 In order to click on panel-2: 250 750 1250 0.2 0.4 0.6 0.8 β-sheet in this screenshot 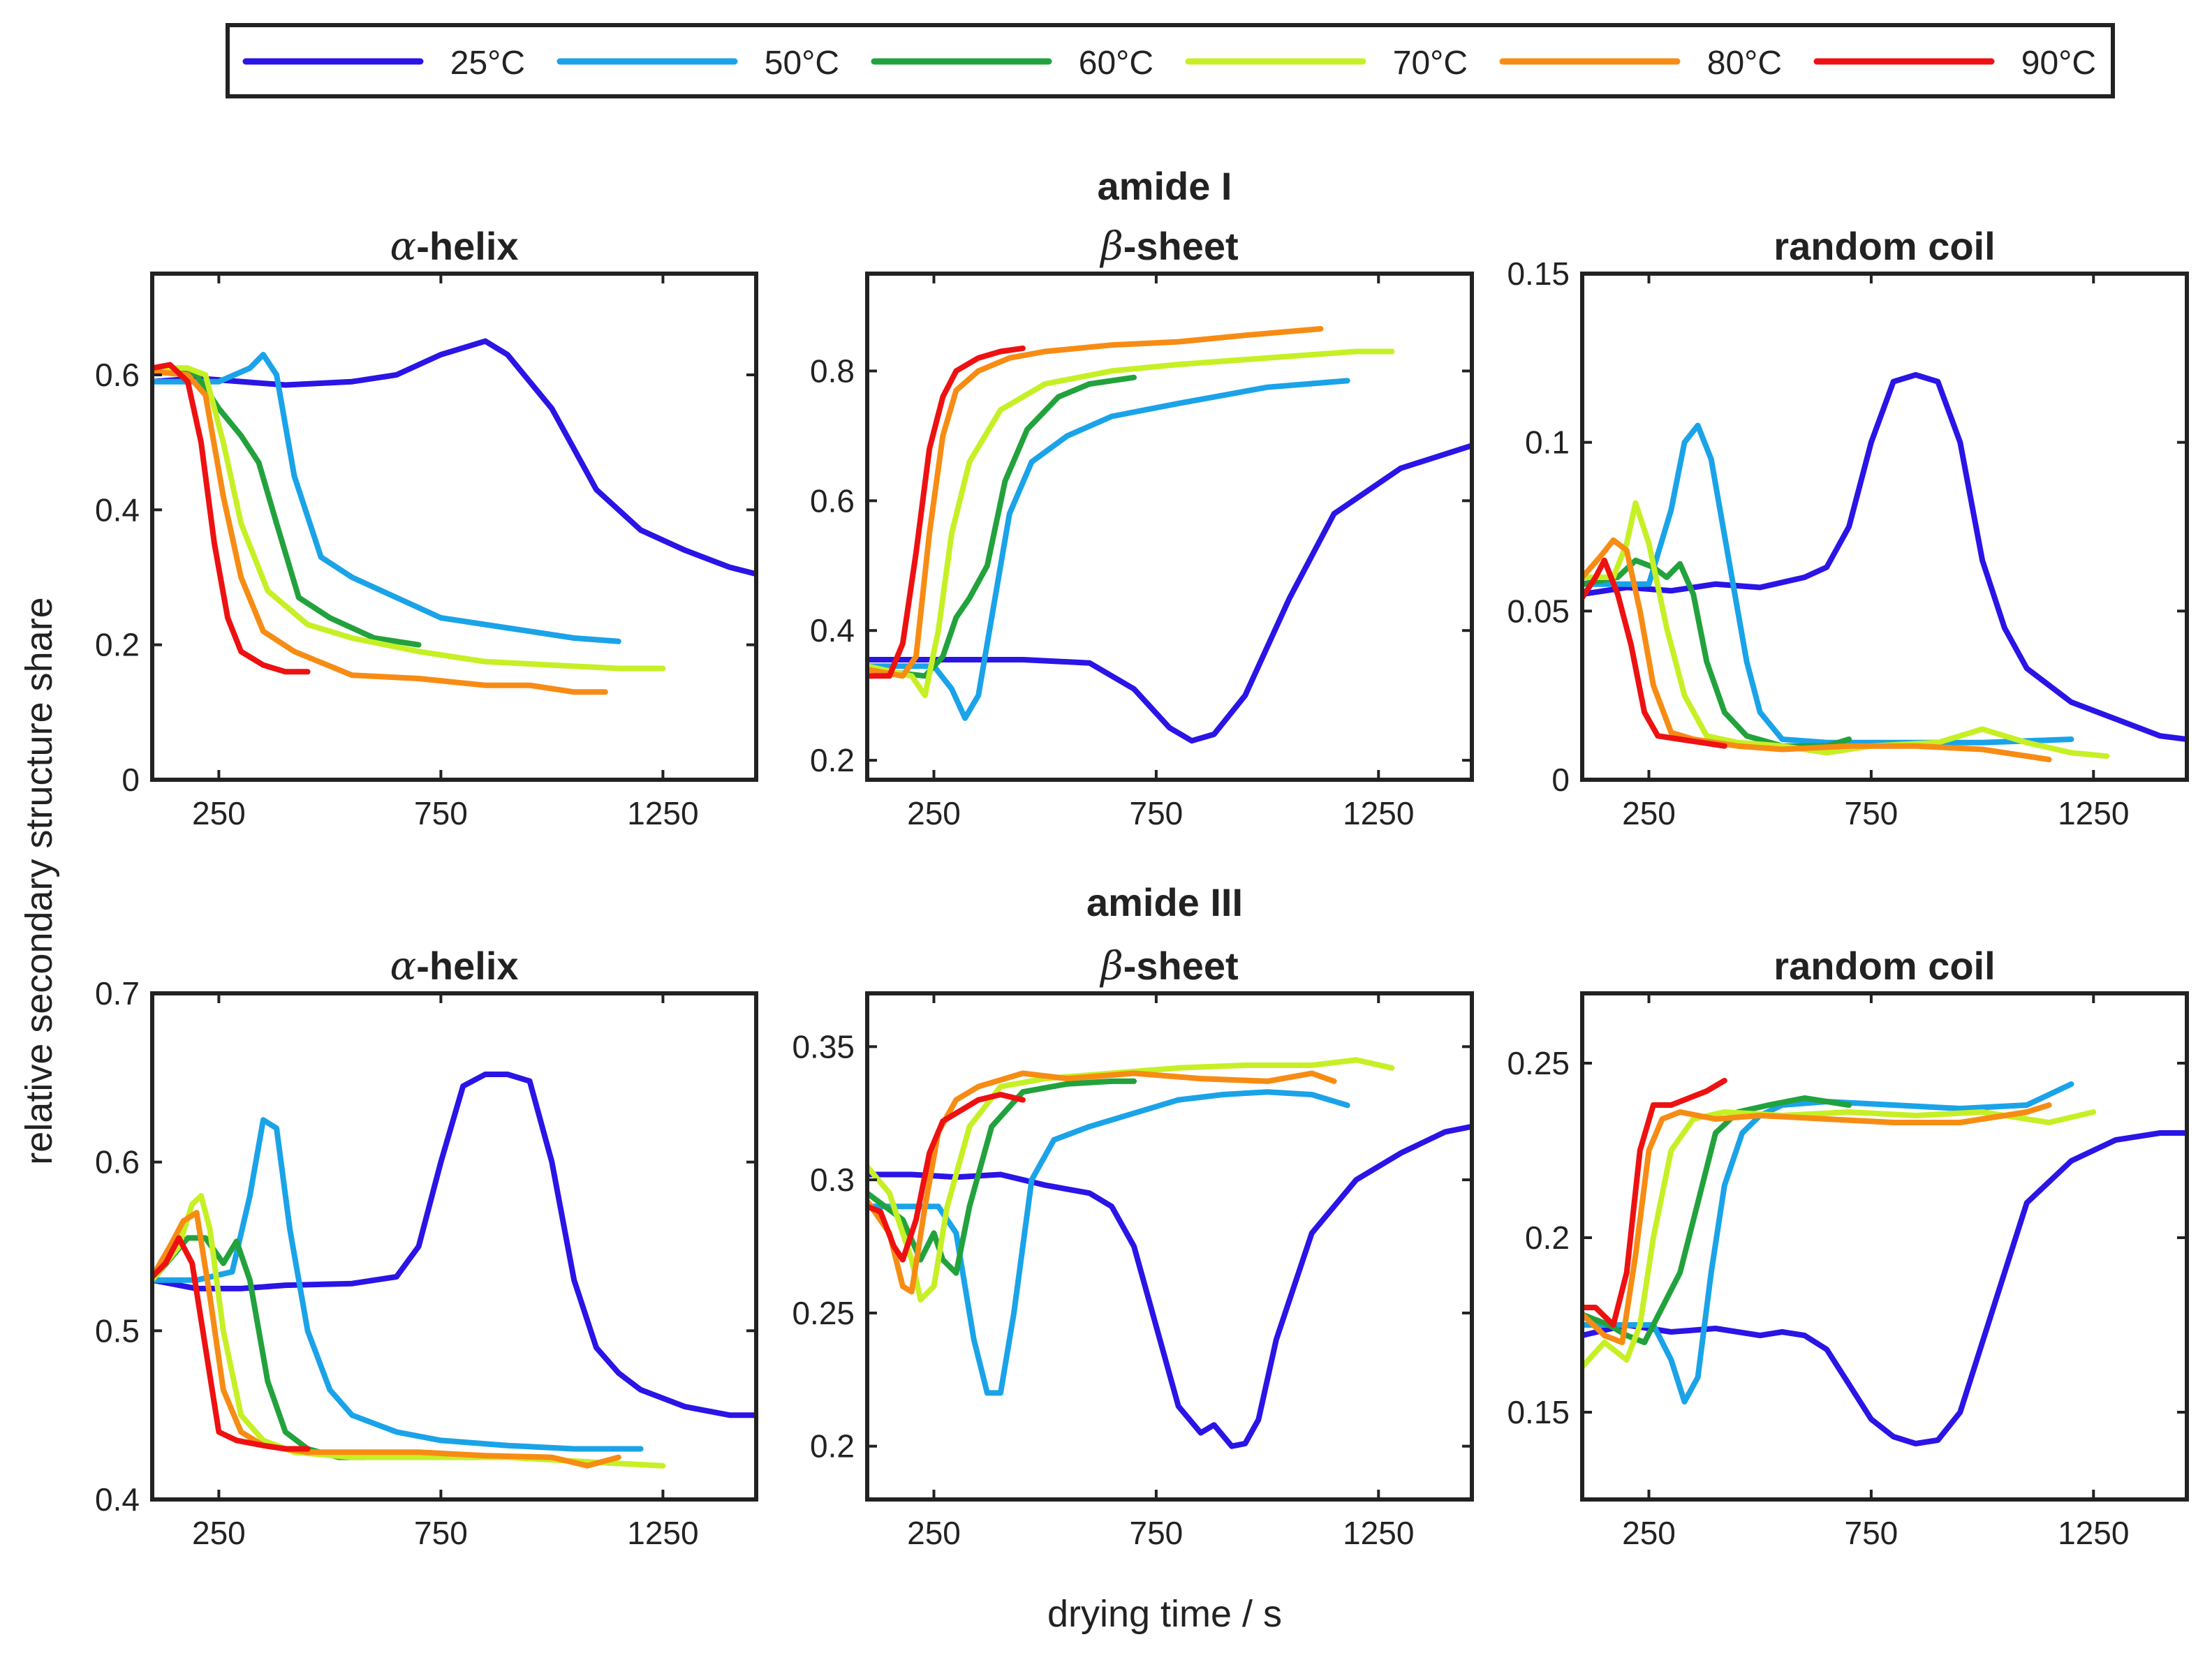, I will do `click(1142, 527)`.